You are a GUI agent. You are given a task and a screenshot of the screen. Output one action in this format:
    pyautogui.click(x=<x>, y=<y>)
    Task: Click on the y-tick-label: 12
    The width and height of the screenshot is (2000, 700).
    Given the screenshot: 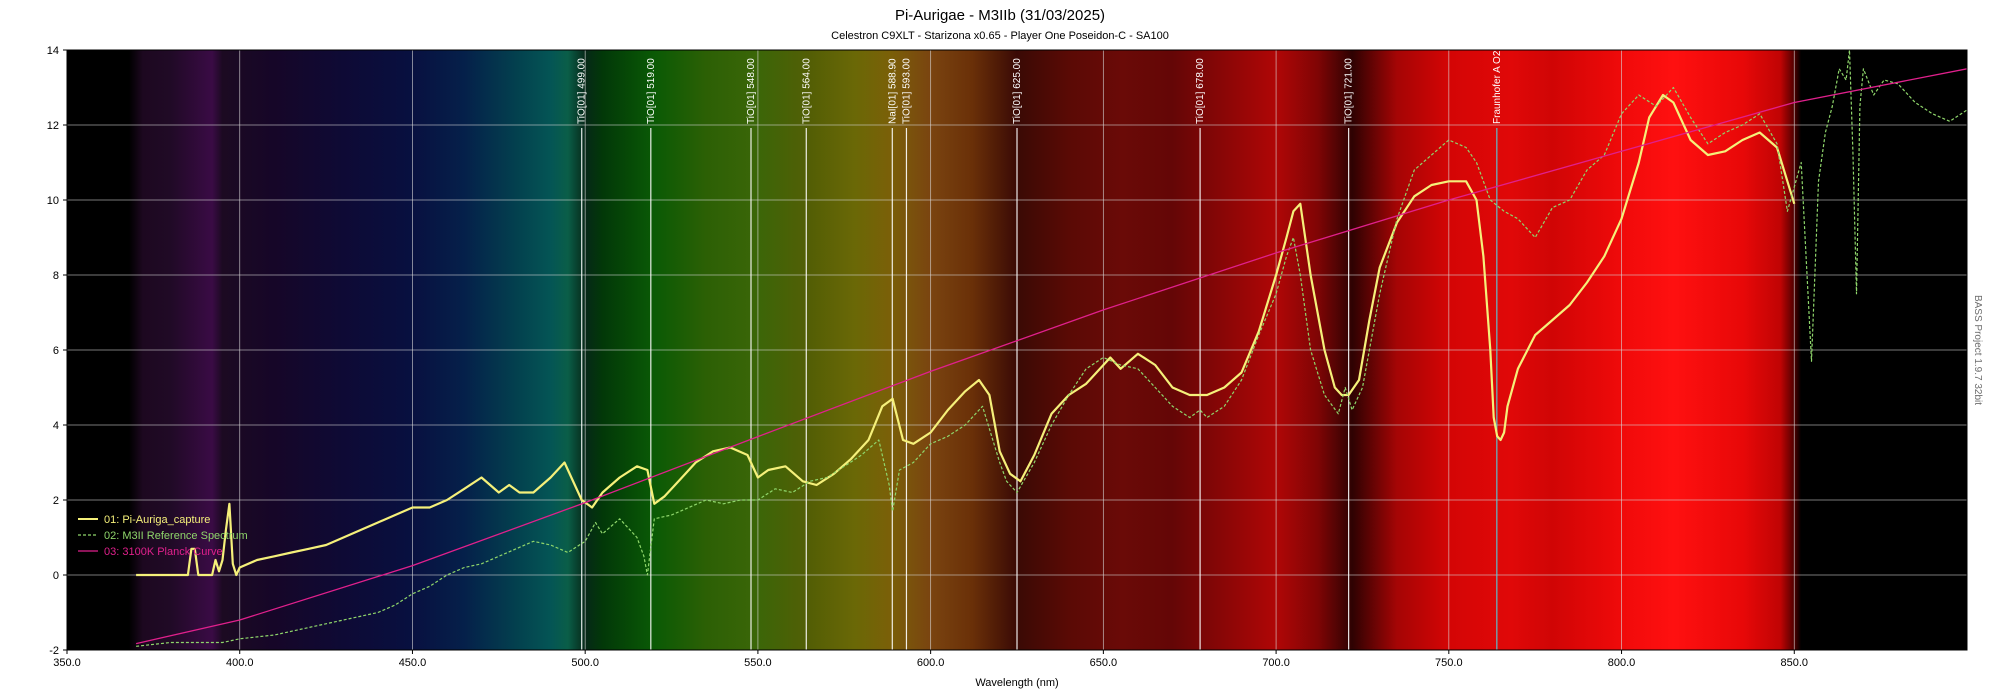 What is the action you would take?
    pyautogui.click(x=53, y=126)
    